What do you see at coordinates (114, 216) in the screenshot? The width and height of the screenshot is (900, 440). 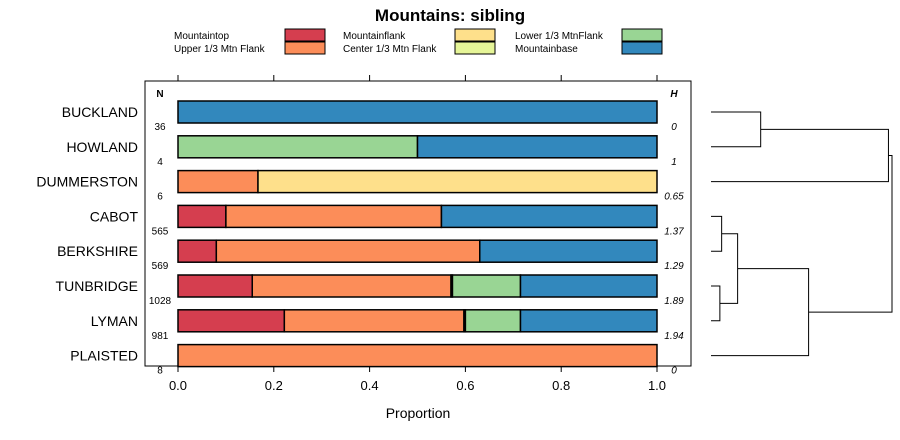 I see `row-label: CABOT` at bounding box center [114, 216].